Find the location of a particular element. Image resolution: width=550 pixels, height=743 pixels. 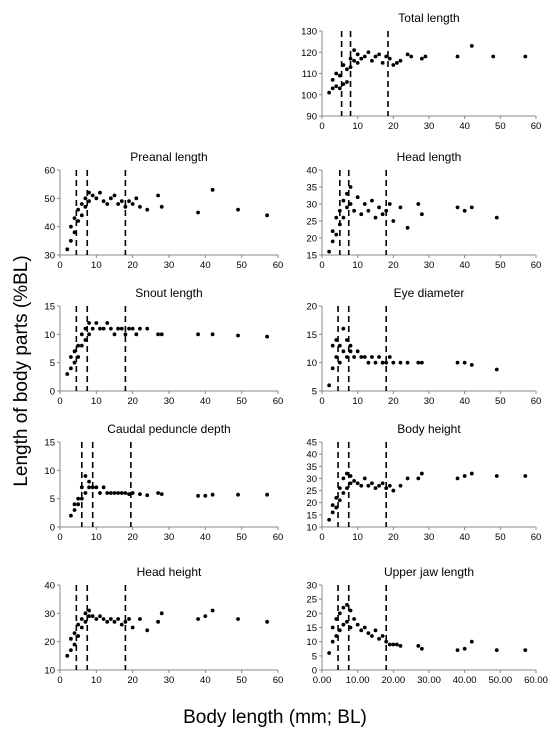

y-tick-label: 45 is located at coordinates (311, 443).